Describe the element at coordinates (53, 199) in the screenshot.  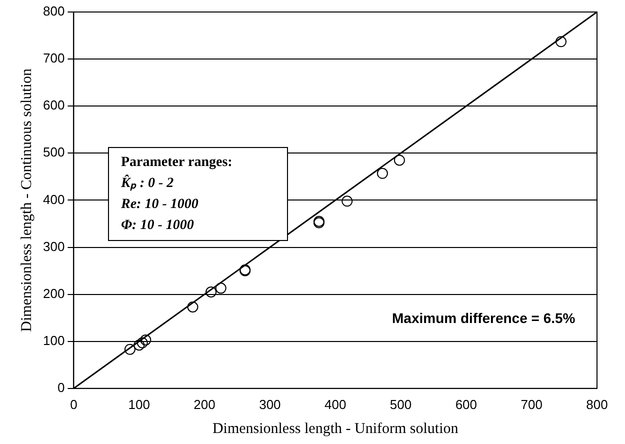
I see `y-tick-label: 400` at that location.